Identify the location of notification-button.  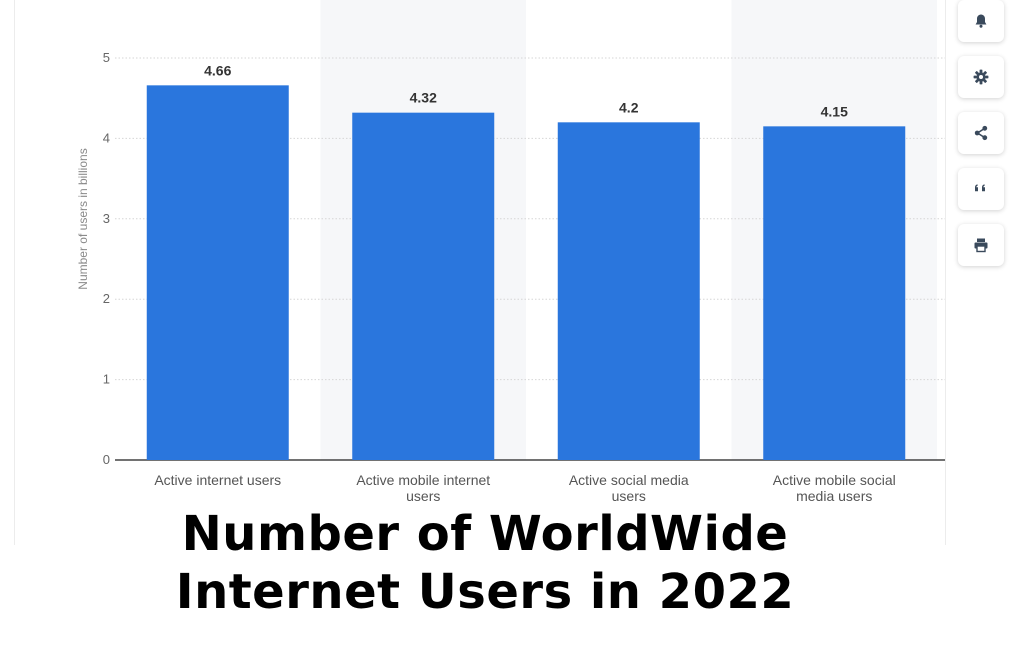
(981, 21).